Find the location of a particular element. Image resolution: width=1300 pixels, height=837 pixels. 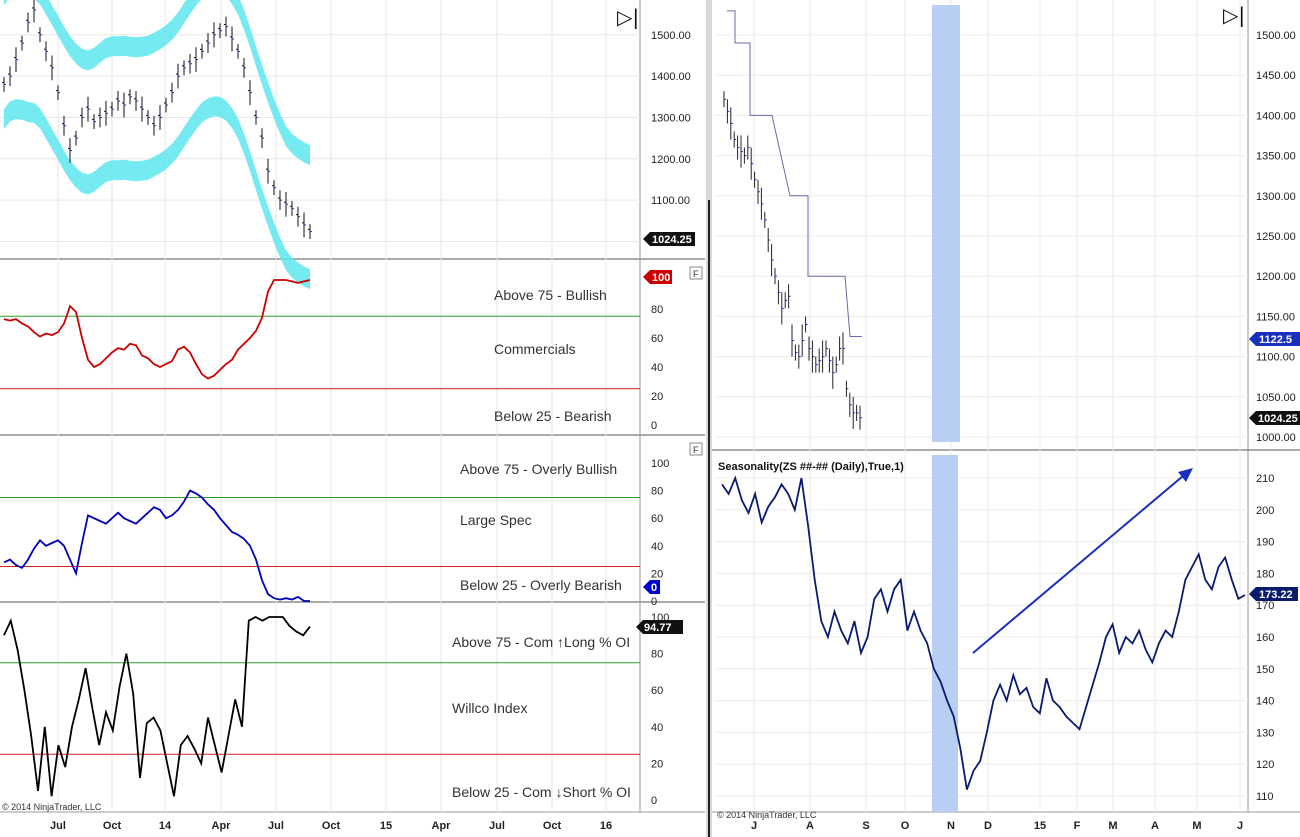

seasonality-y-tick-label: 140 is located at coordinates (1265, 702).